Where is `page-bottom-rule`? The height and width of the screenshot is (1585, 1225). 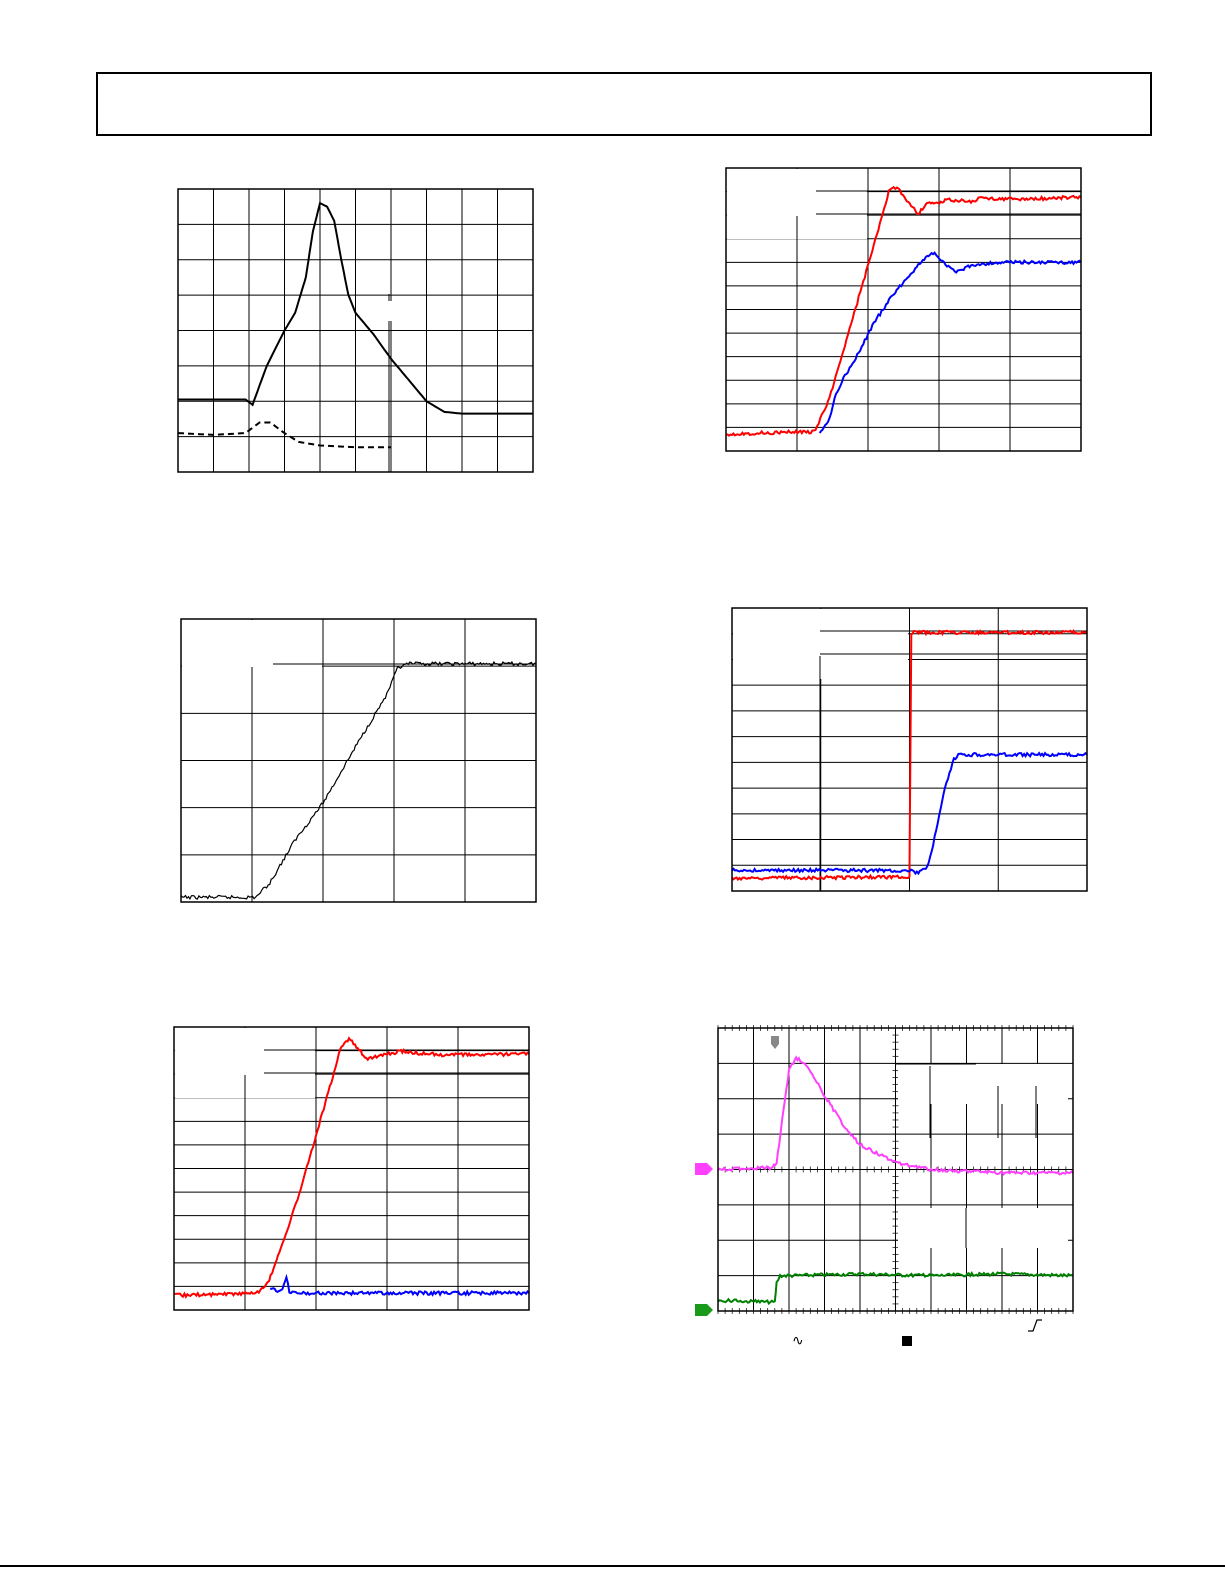 page-bottom-rule is located at coordinates (612, 1566).